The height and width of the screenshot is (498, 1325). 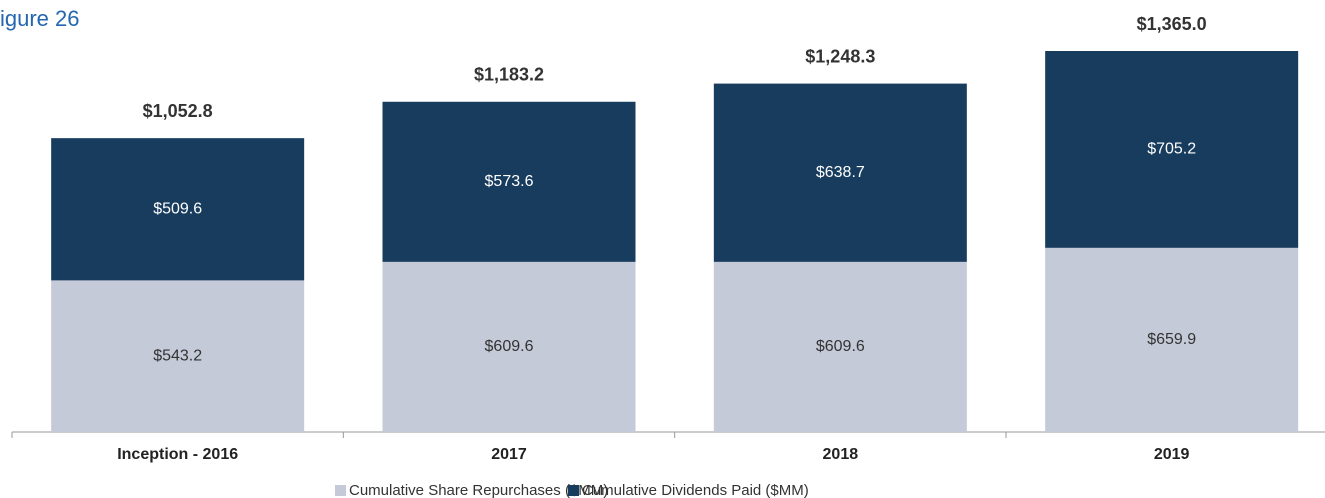 I want to click on legend-label: Cumulative Dividends Paid ($MM), so click(x=695, y=490).